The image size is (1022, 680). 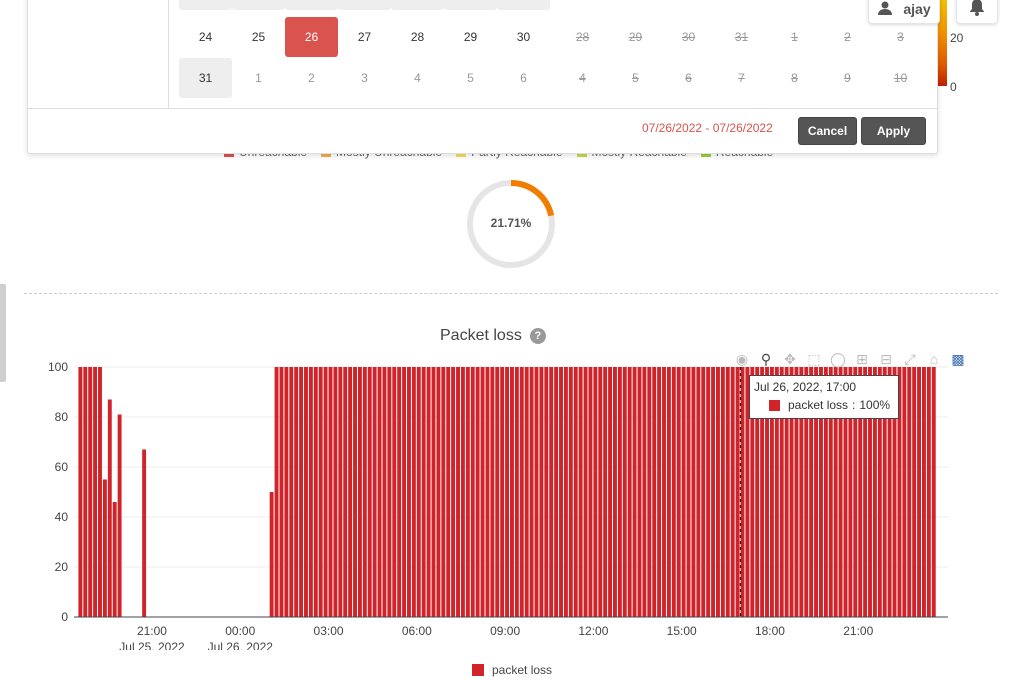 What do you see at coordinates (862, 358) in the screenshot?
I see `zoom-in-icon: ⊞` at bounding box center [862, 358].